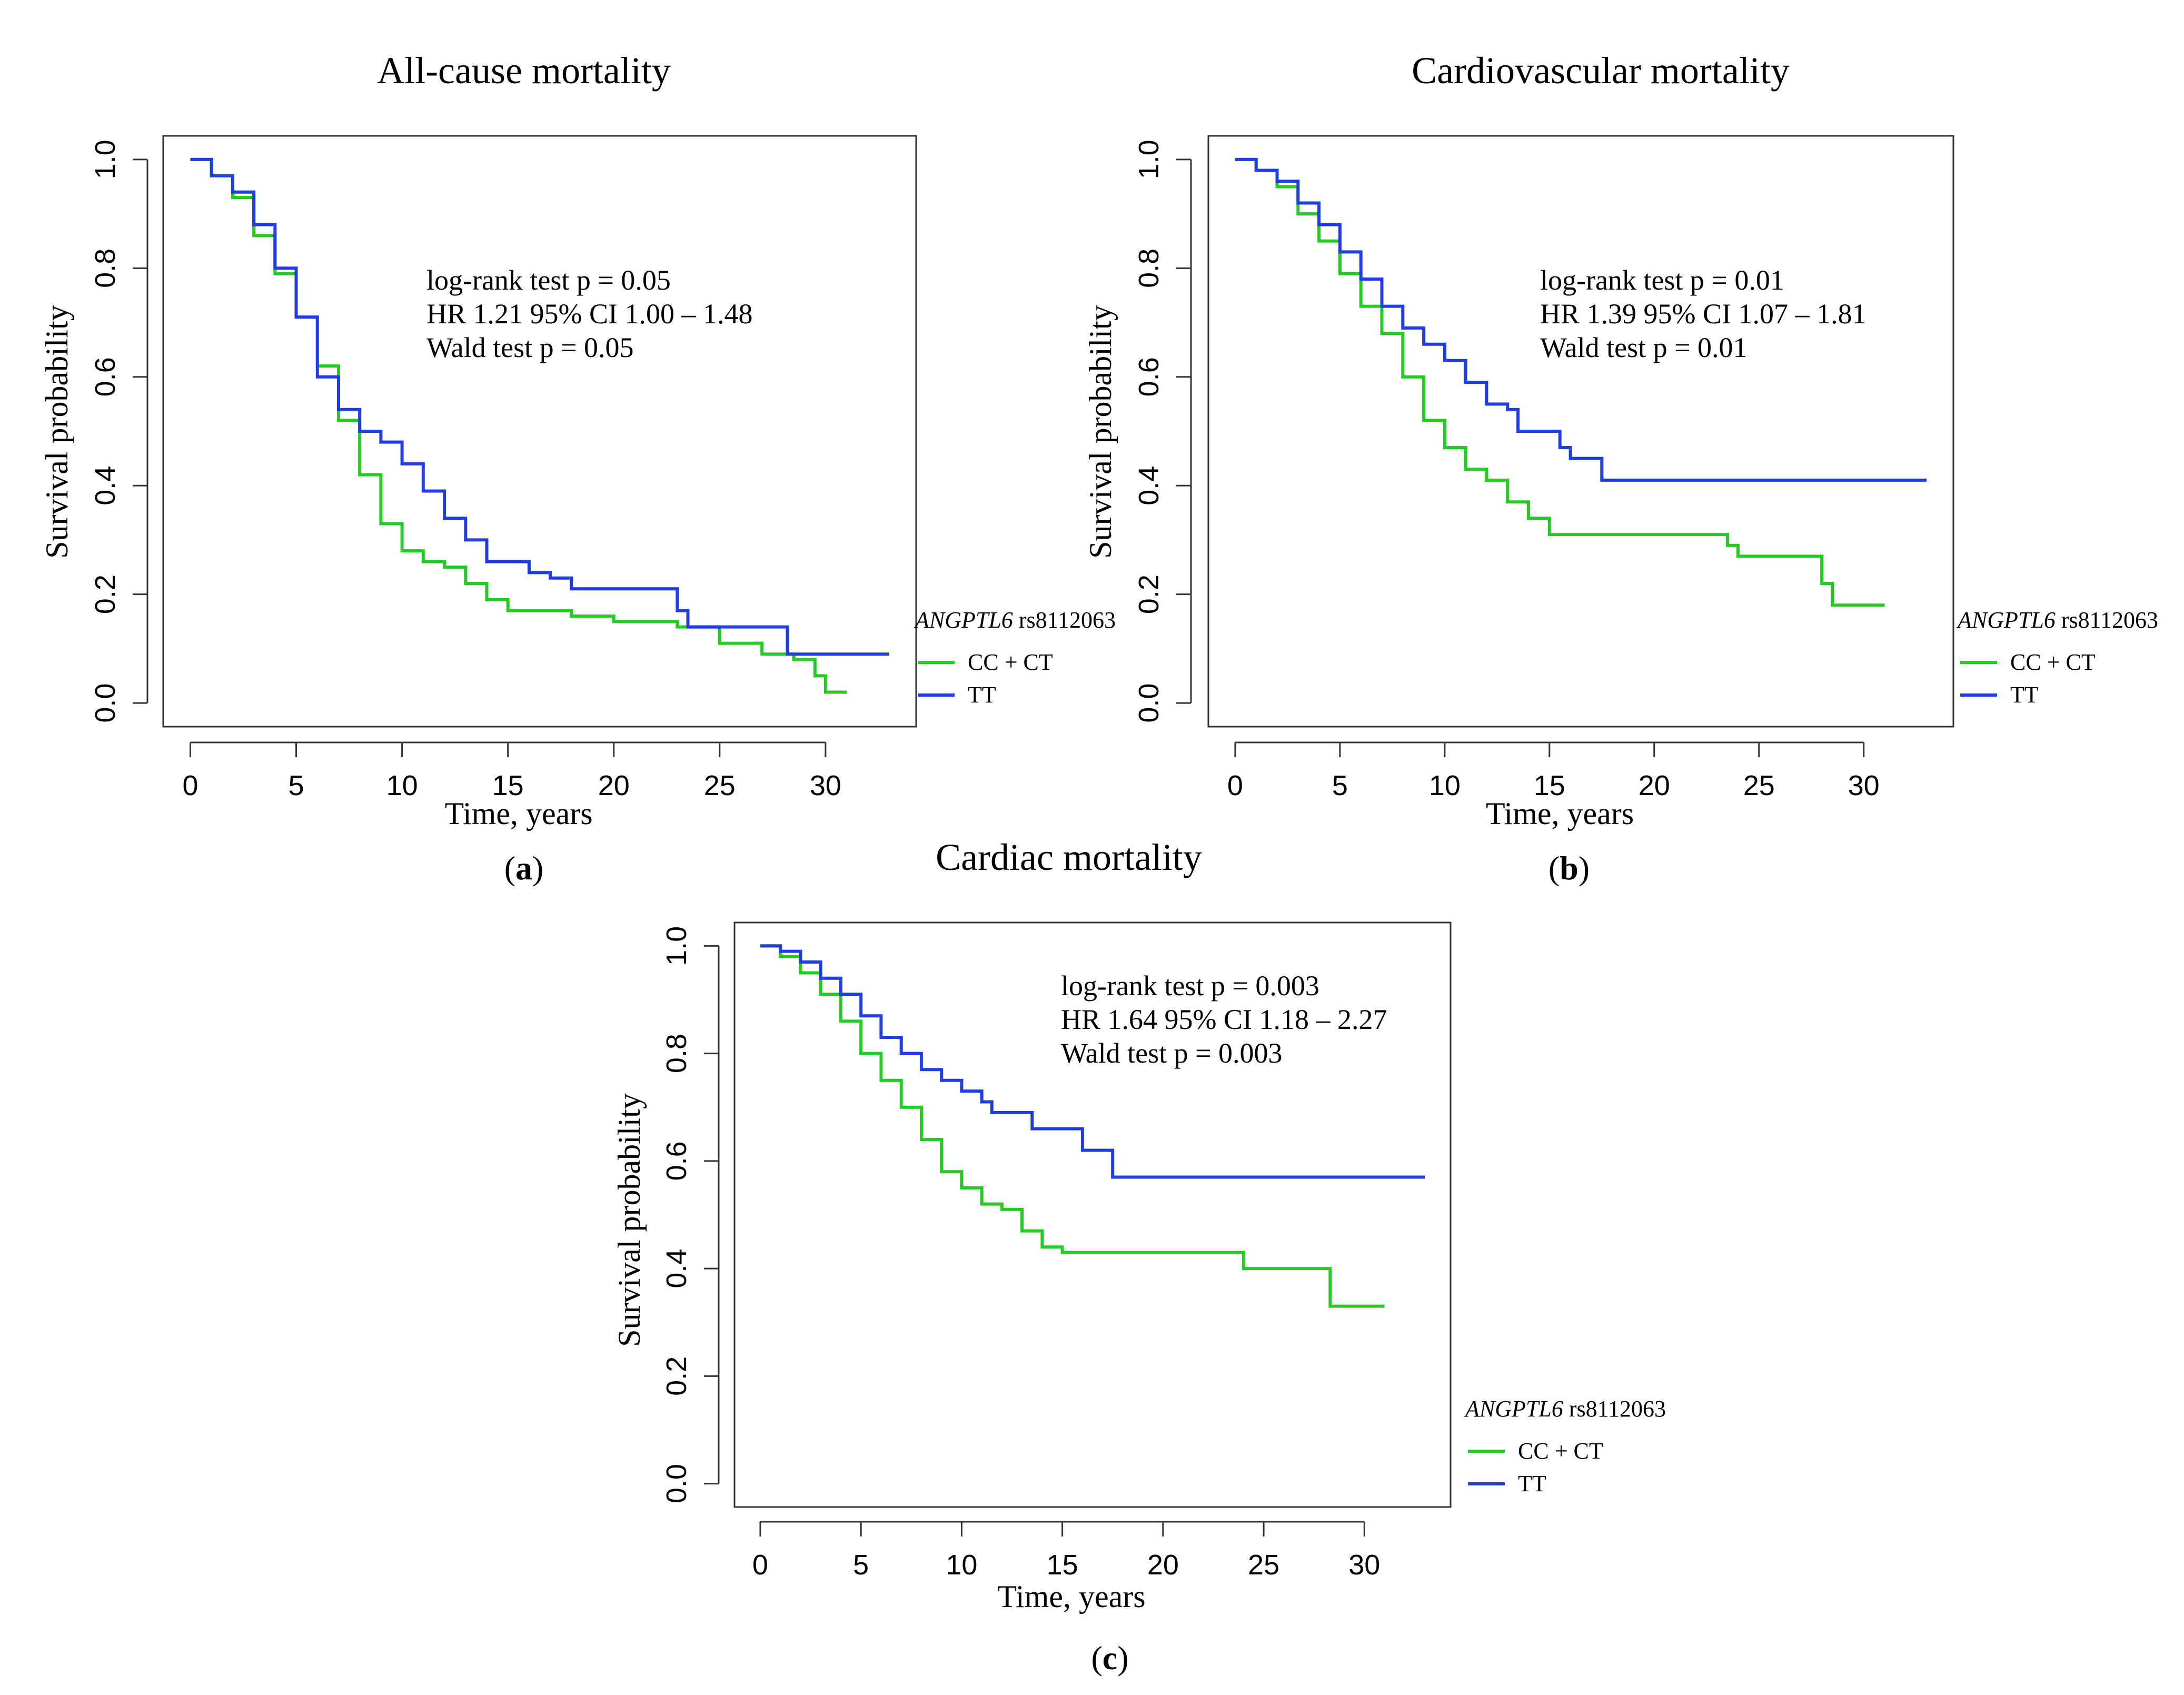 The image size is (2184, 1695). I want to click on annotation-line: Wald test p = 0.05, so click(530, 347).